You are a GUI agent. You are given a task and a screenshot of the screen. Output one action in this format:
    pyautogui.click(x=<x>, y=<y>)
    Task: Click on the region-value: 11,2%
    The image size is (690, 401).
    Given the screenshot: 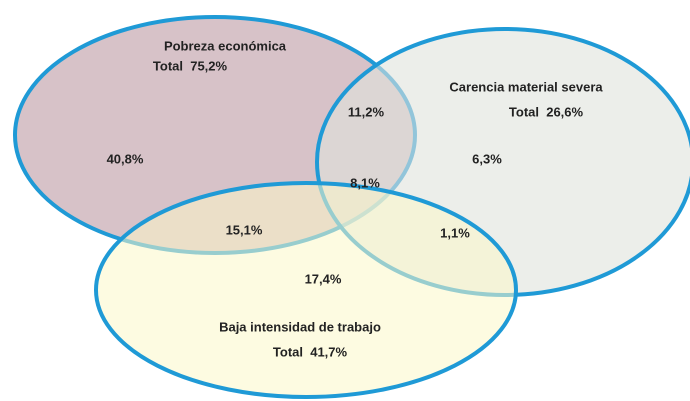 What is the action you would take?
    pyautogui.click(x=366, y=111)
    